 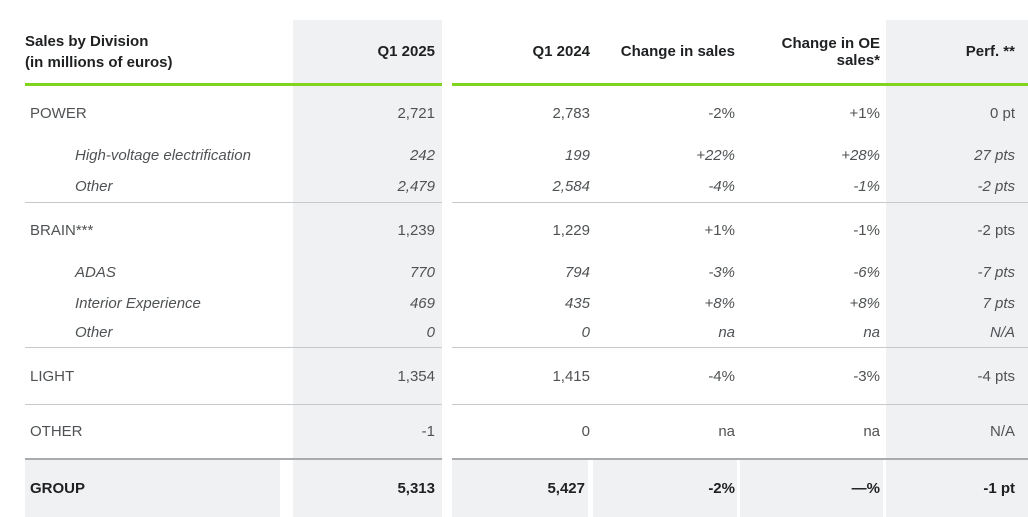 I want to click on cell-perf: 0 pt, so click(x=1002, y=113).